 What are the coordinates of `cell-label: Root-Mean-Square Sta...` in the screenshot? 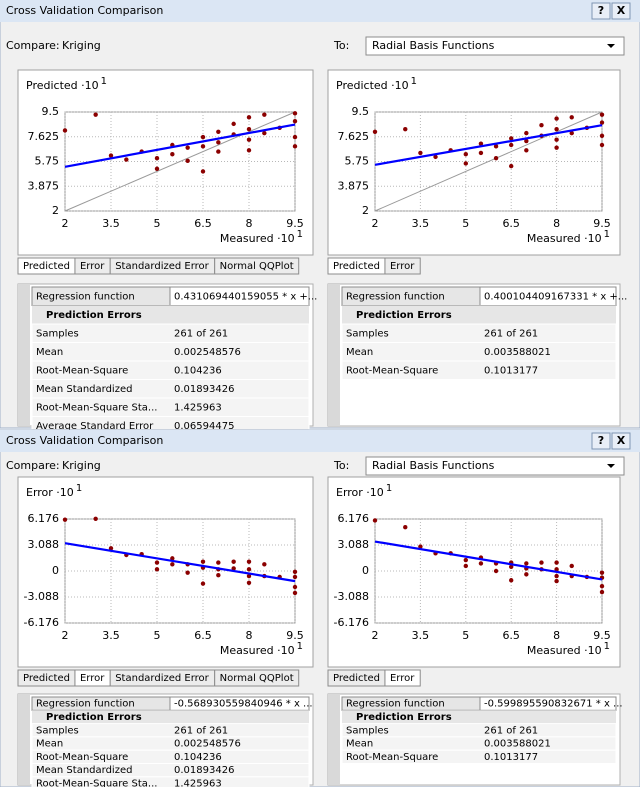 It's located at (96, 782).